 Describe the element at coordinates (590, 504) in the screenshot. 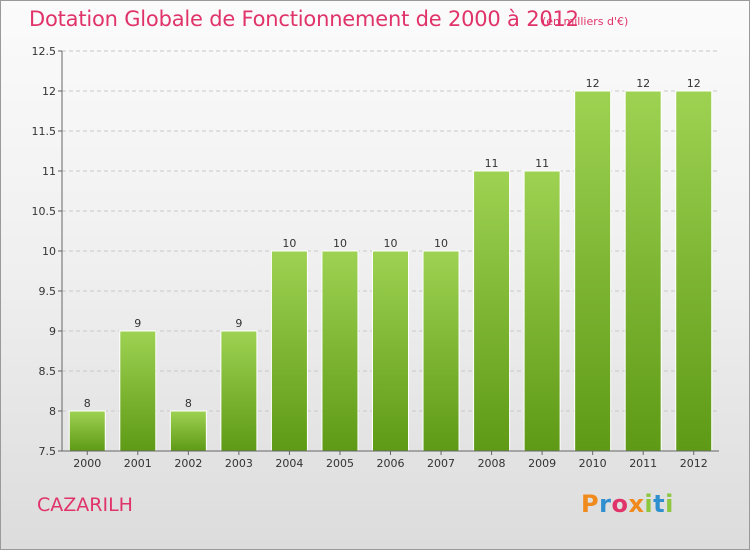

I see `logo-letter: P` at that location.